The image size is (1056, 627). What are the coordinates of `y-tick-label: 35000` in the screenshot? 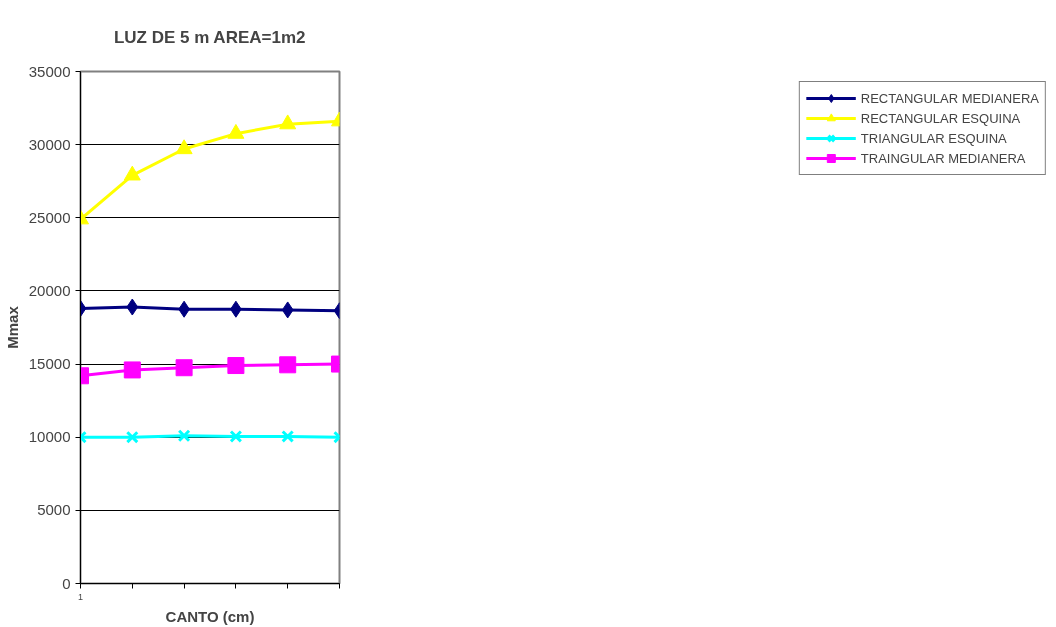 It's located at (49, 71).